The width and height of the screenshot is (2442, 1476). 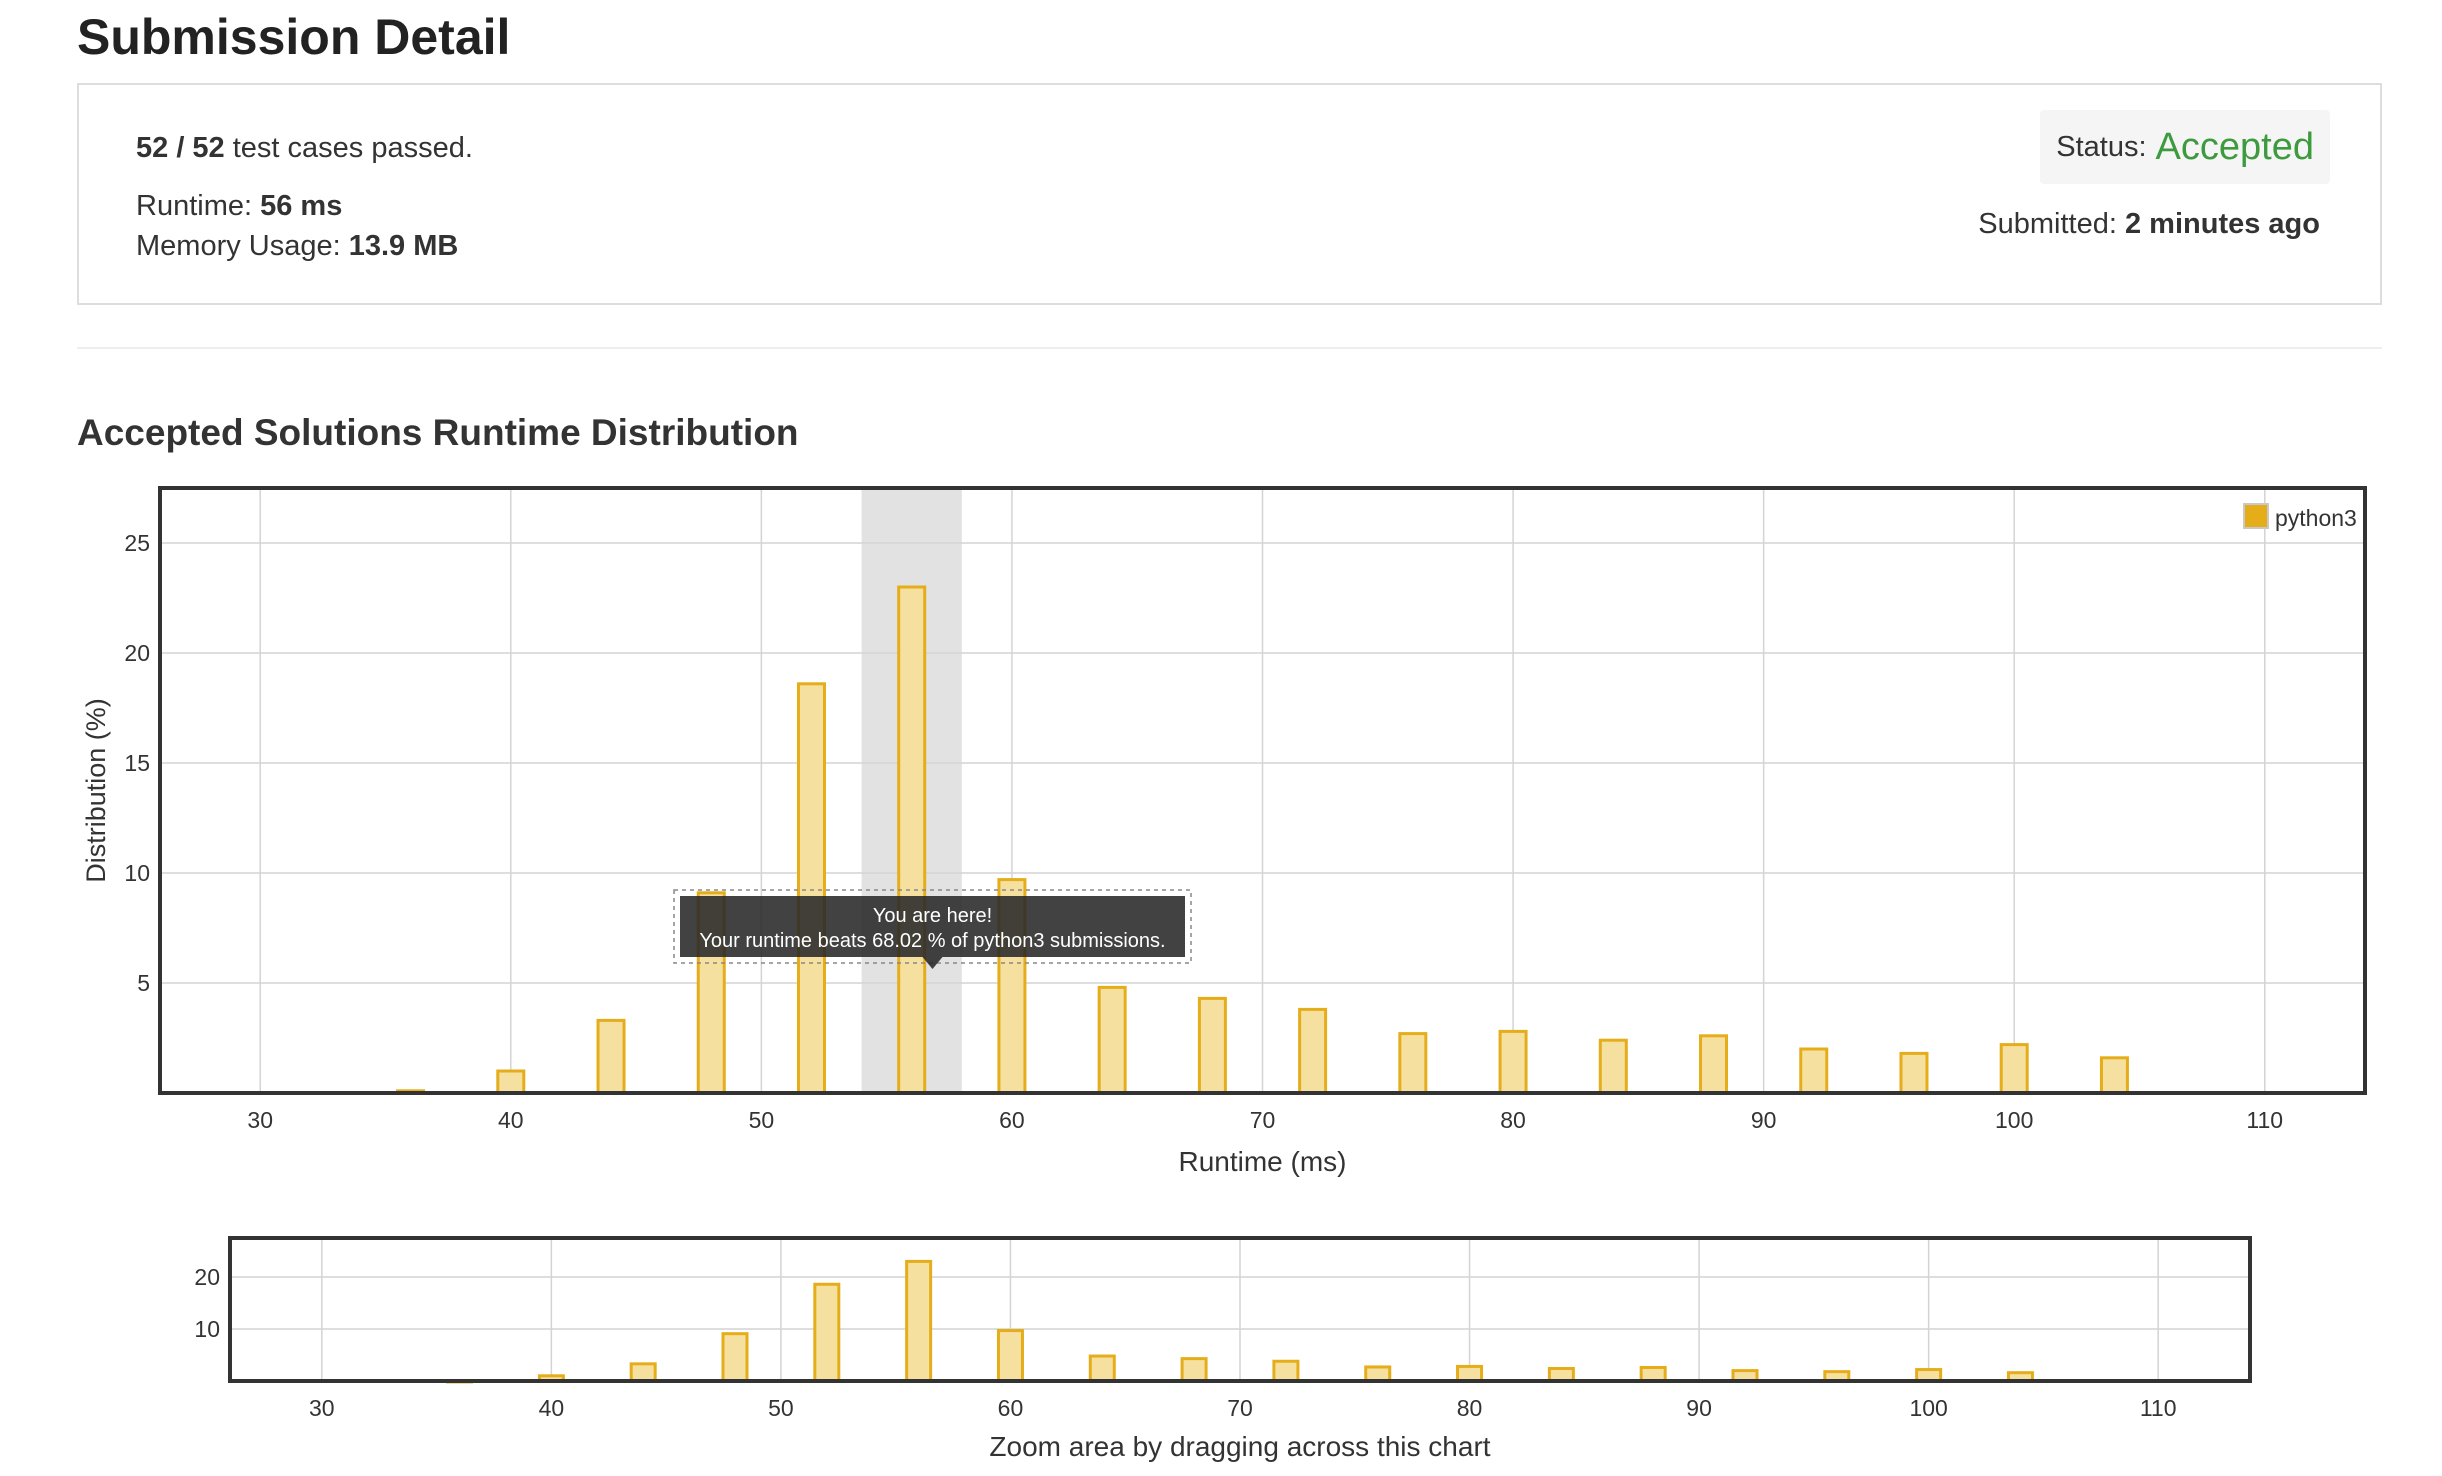 I want to click on main-x-tick-label: 40, so click(x=511, y=1120).